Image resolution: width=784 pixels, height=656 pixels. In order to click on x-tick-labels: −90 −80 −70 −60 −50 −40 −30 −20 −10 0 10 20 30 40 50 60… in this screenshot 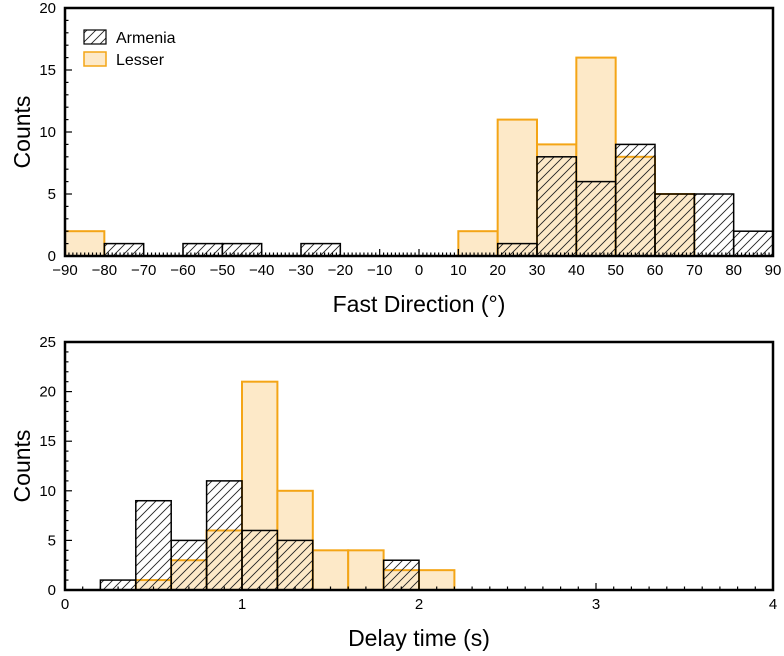, I will do `click(416, 270)`.